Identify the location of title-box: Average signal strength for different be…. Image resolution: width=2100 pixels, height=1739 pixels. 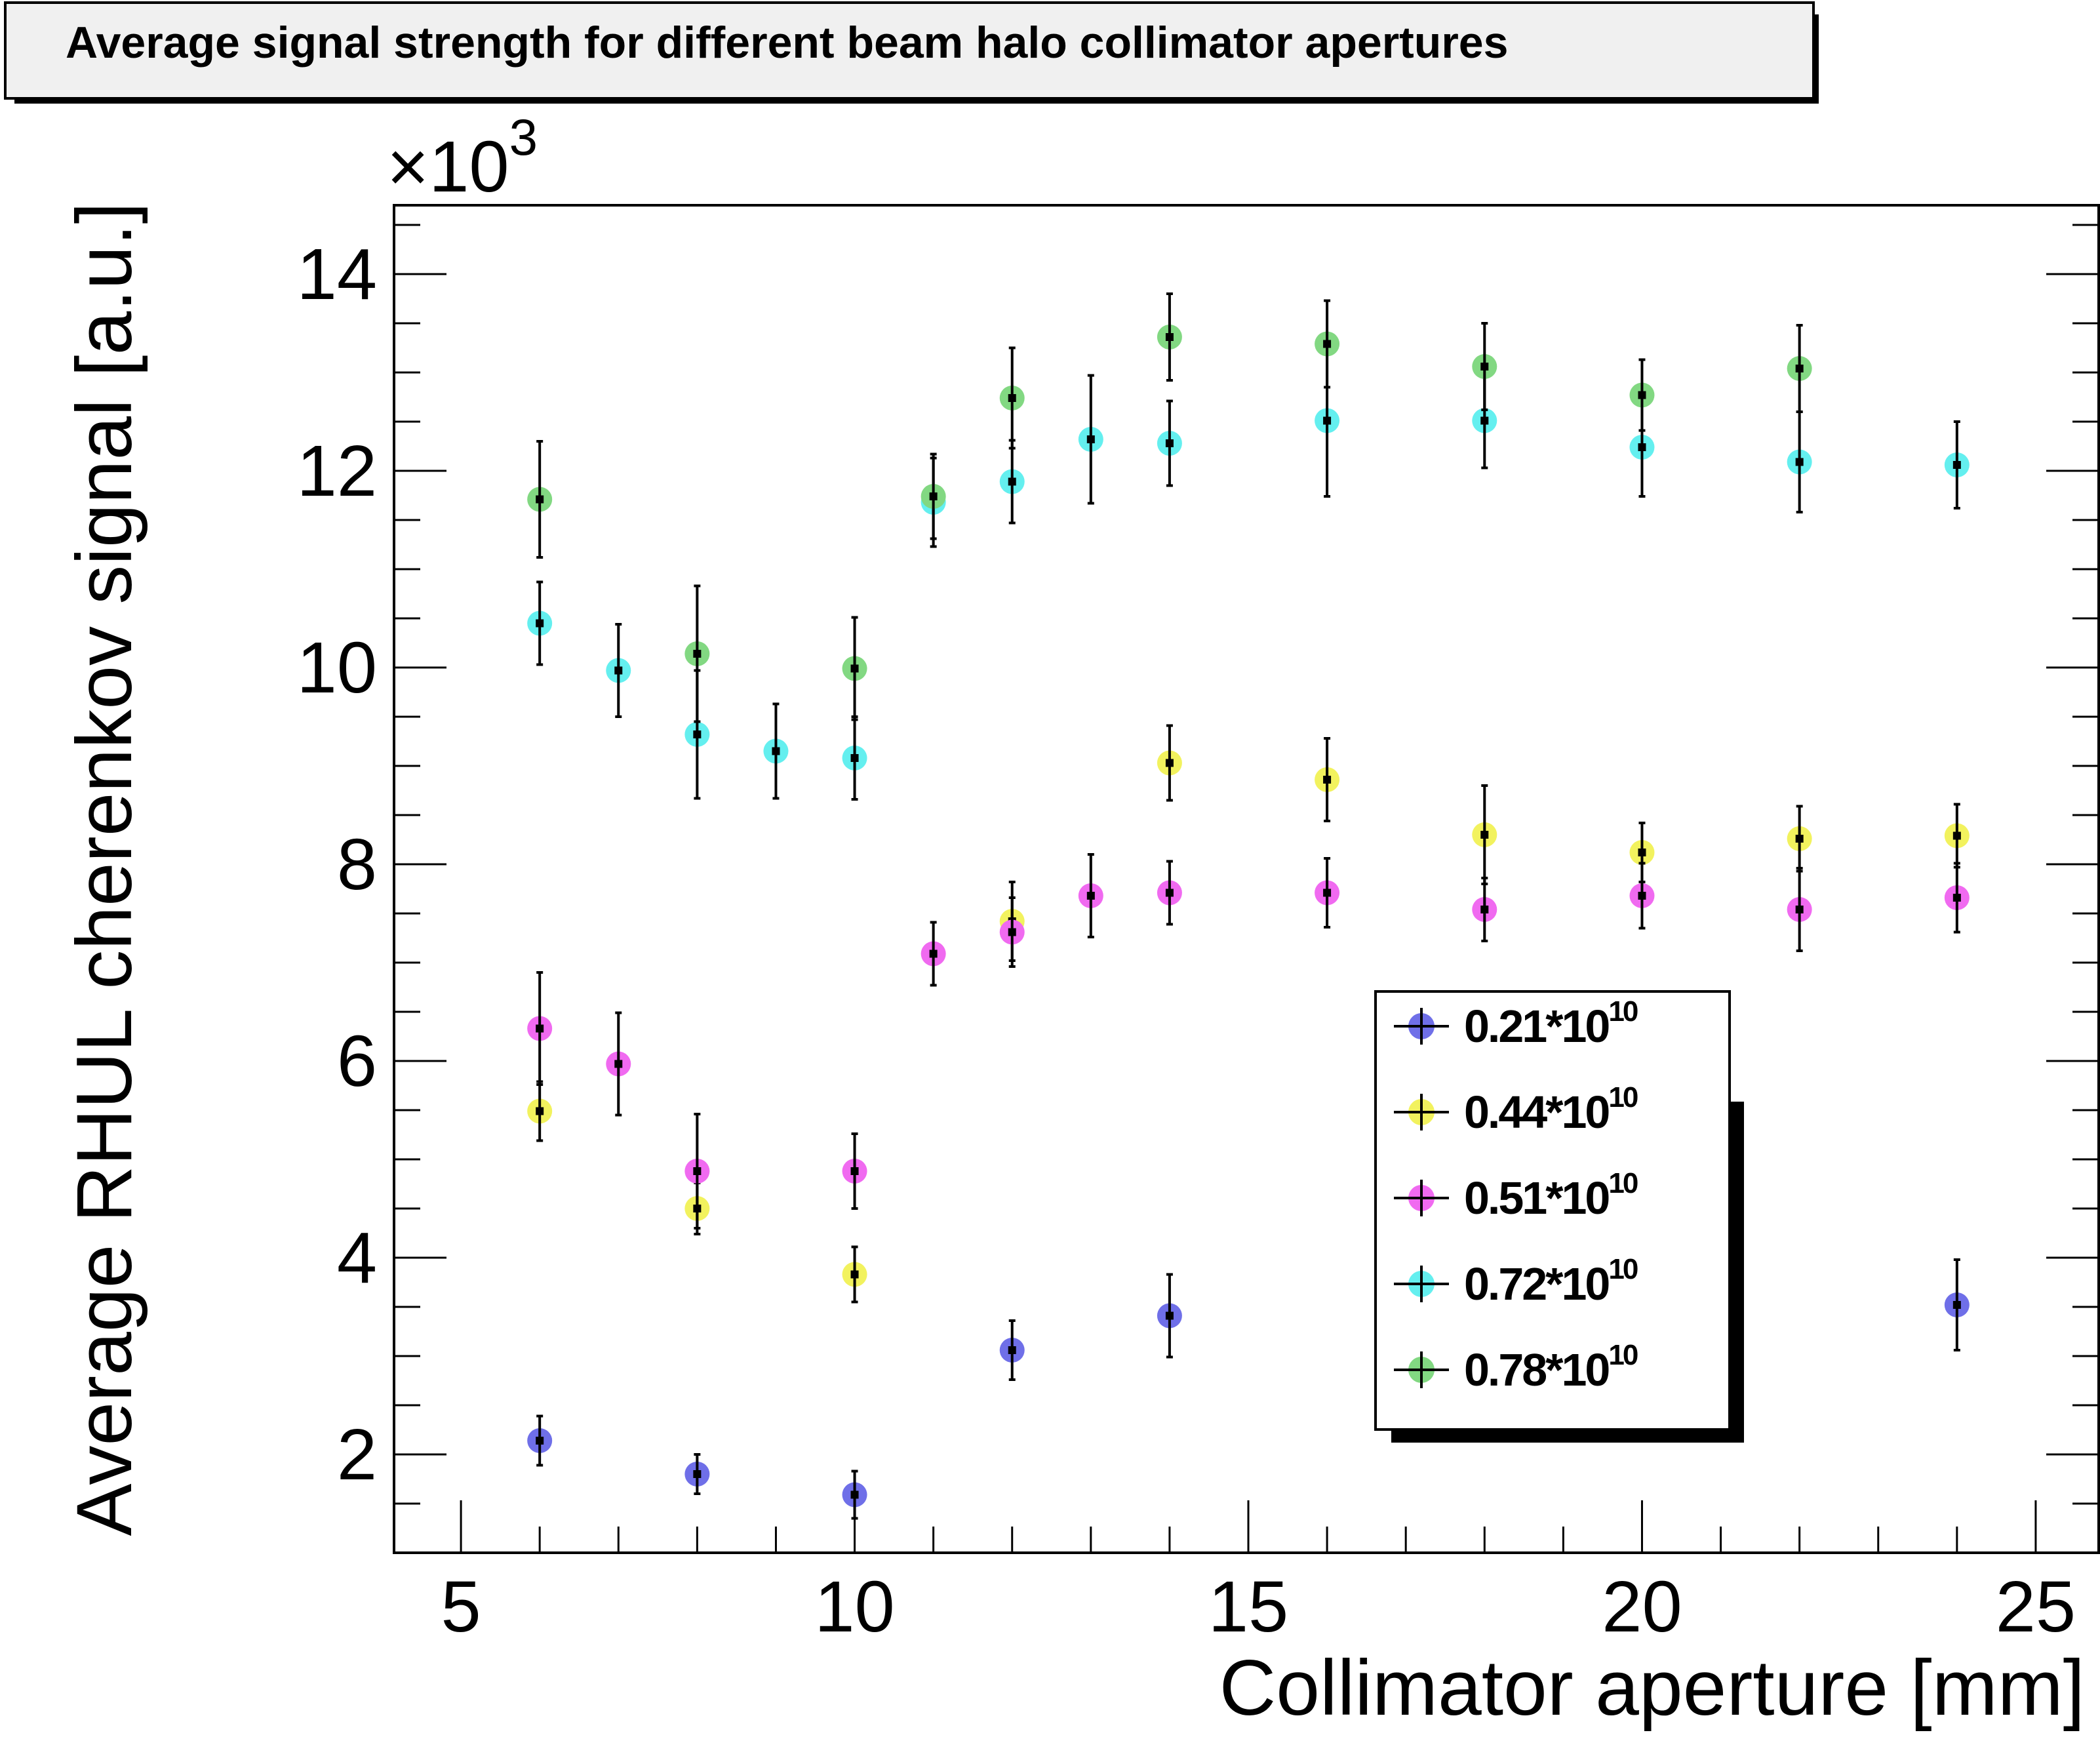
(911, 52).